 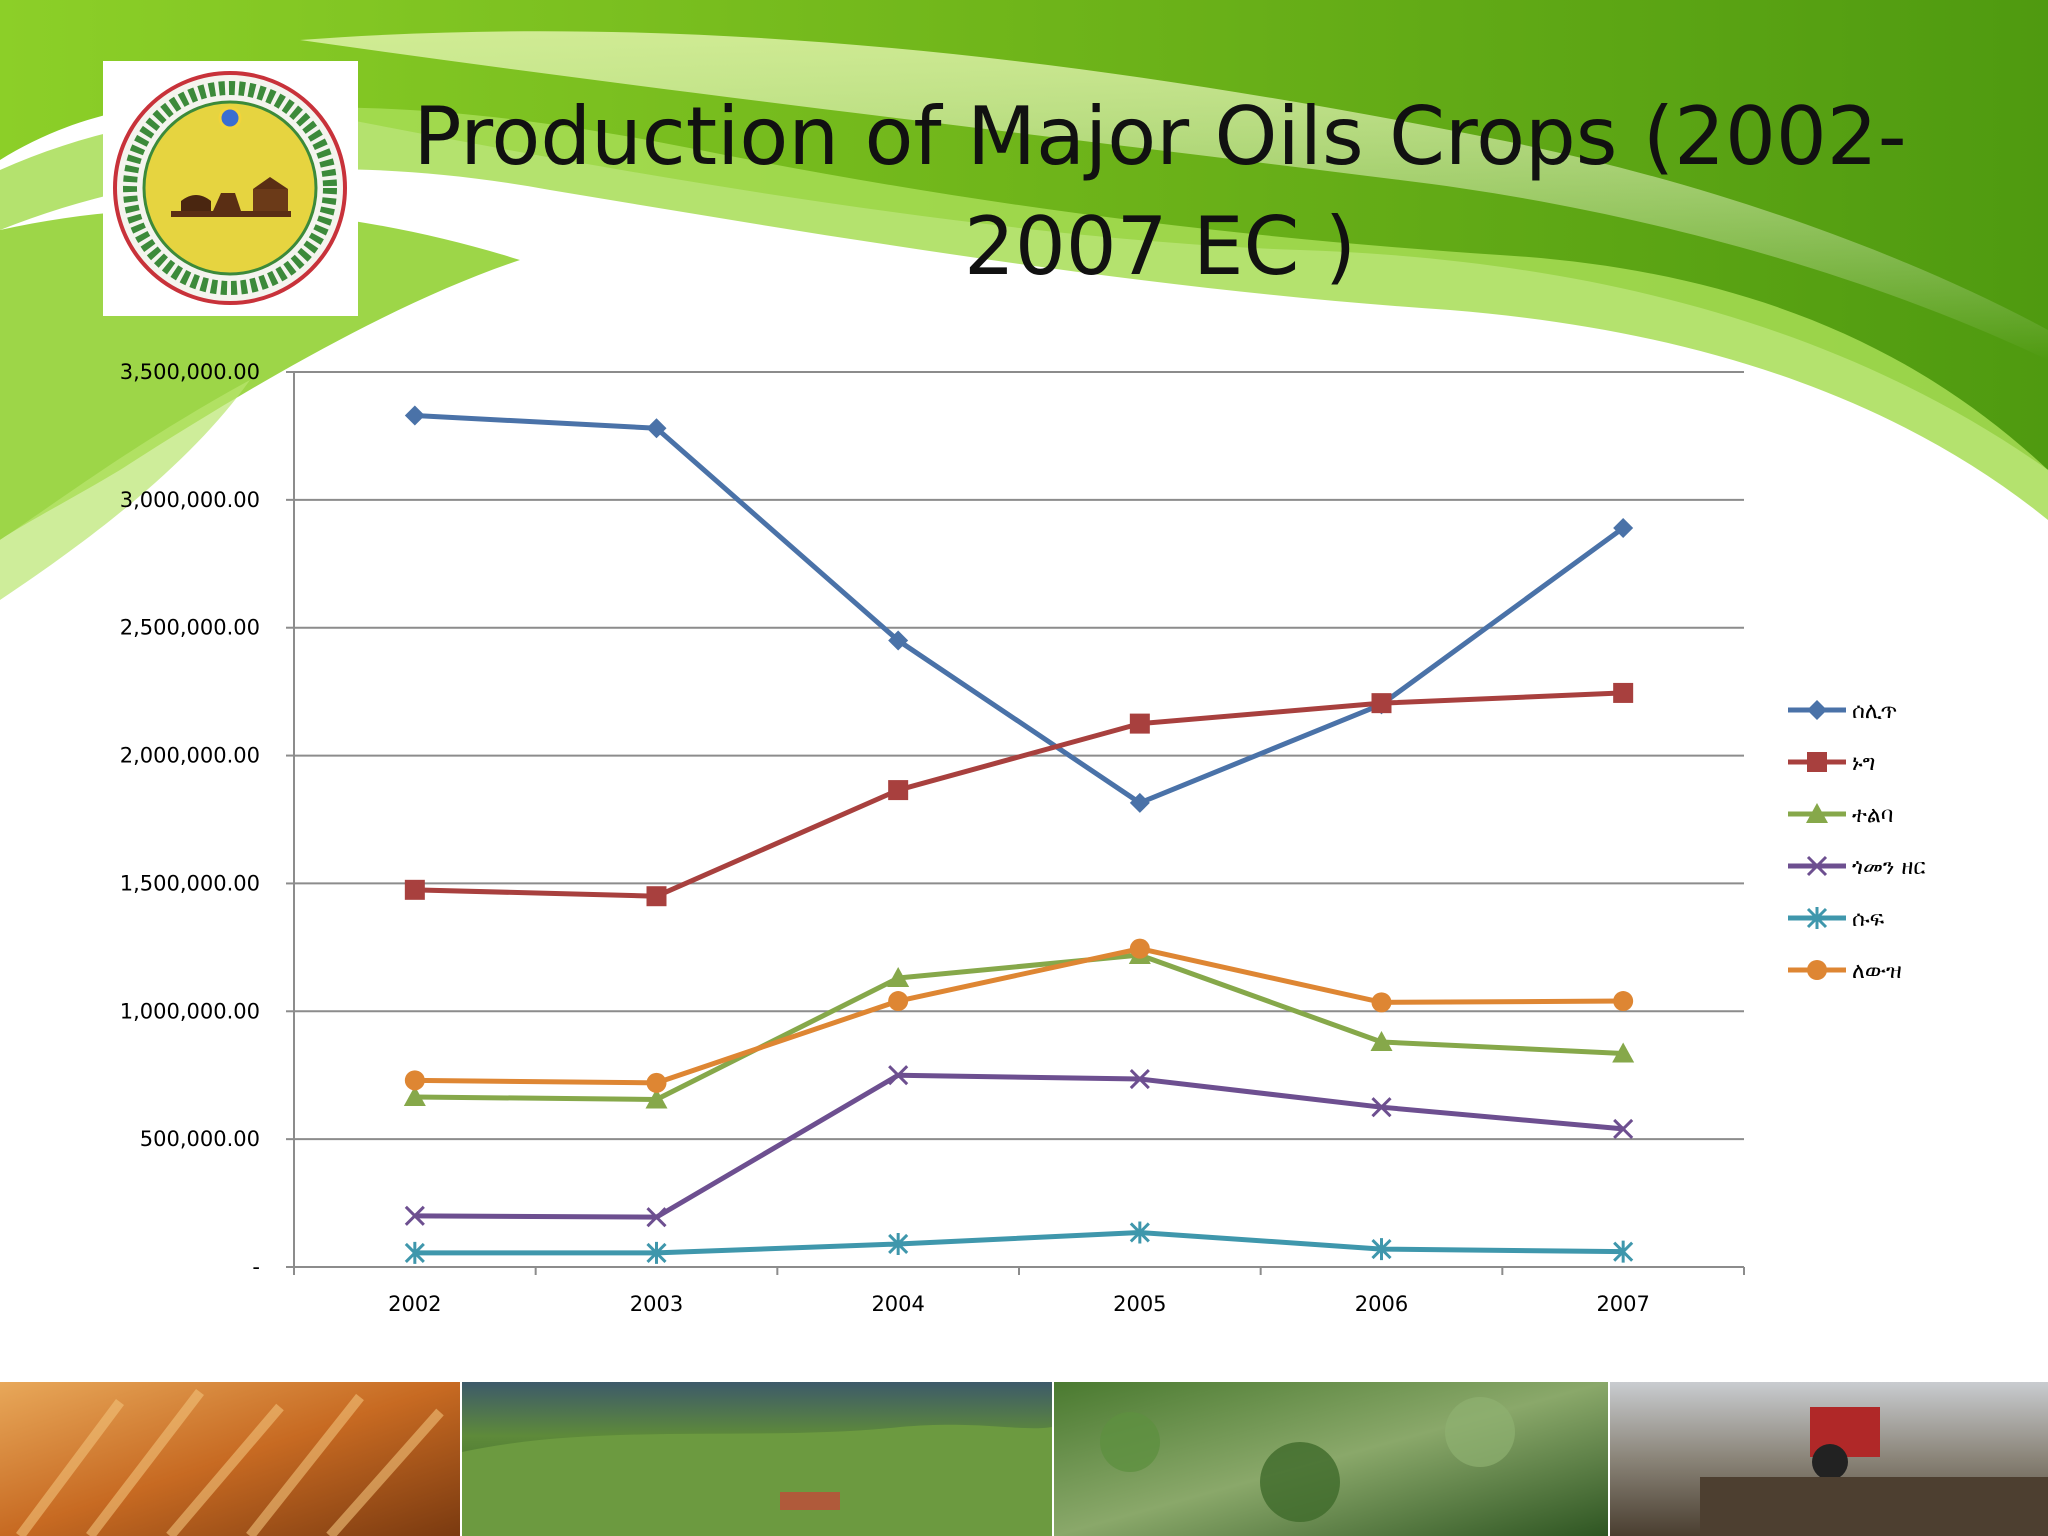 I want to click on photo-strip, so click(x=1024, y=1459).